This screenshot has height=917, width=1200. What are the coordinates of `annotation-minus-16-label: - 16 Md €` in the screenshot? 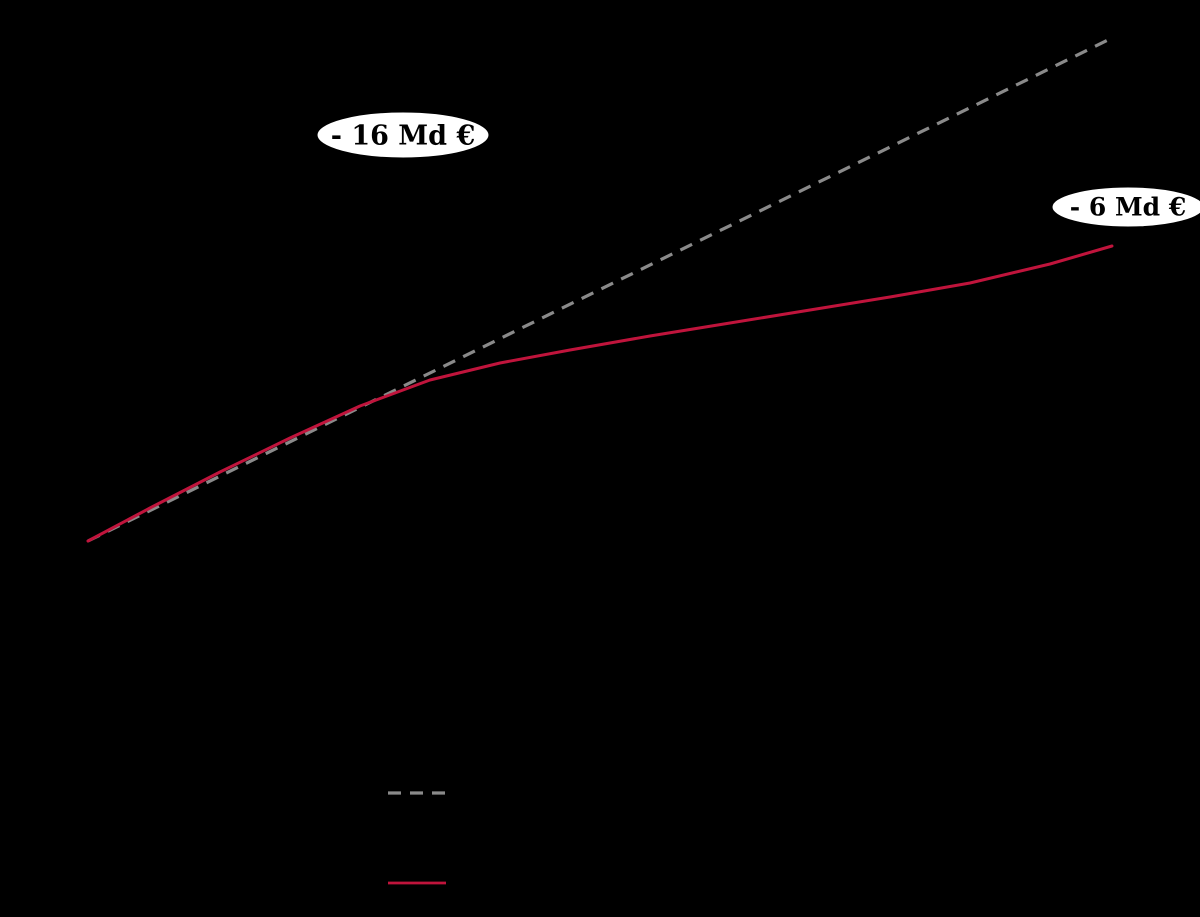 It's located at (403, 136).